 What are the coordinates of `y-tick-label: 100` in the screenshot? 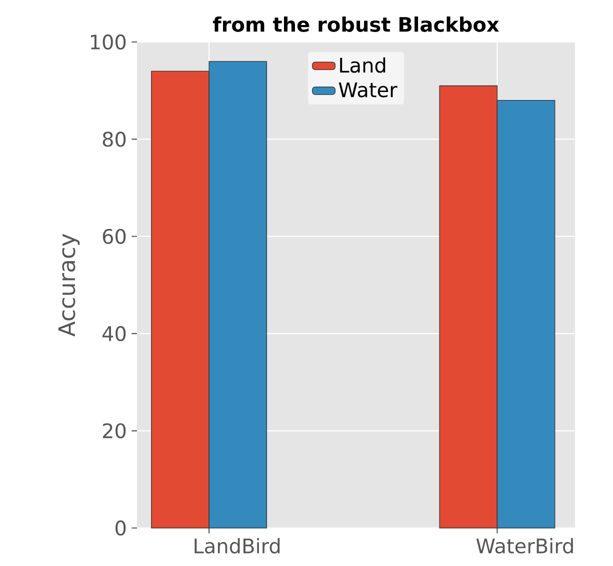 It's located at (108, 42).